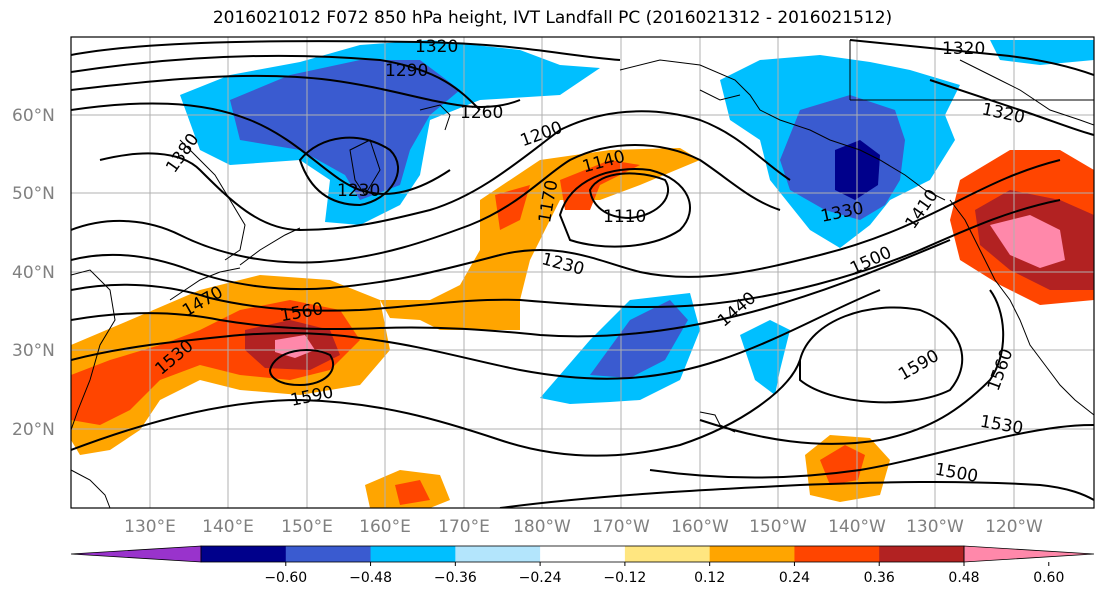 The image size is (1105, 601). I want to click on lon-label: 150°E, so click(307, 527).